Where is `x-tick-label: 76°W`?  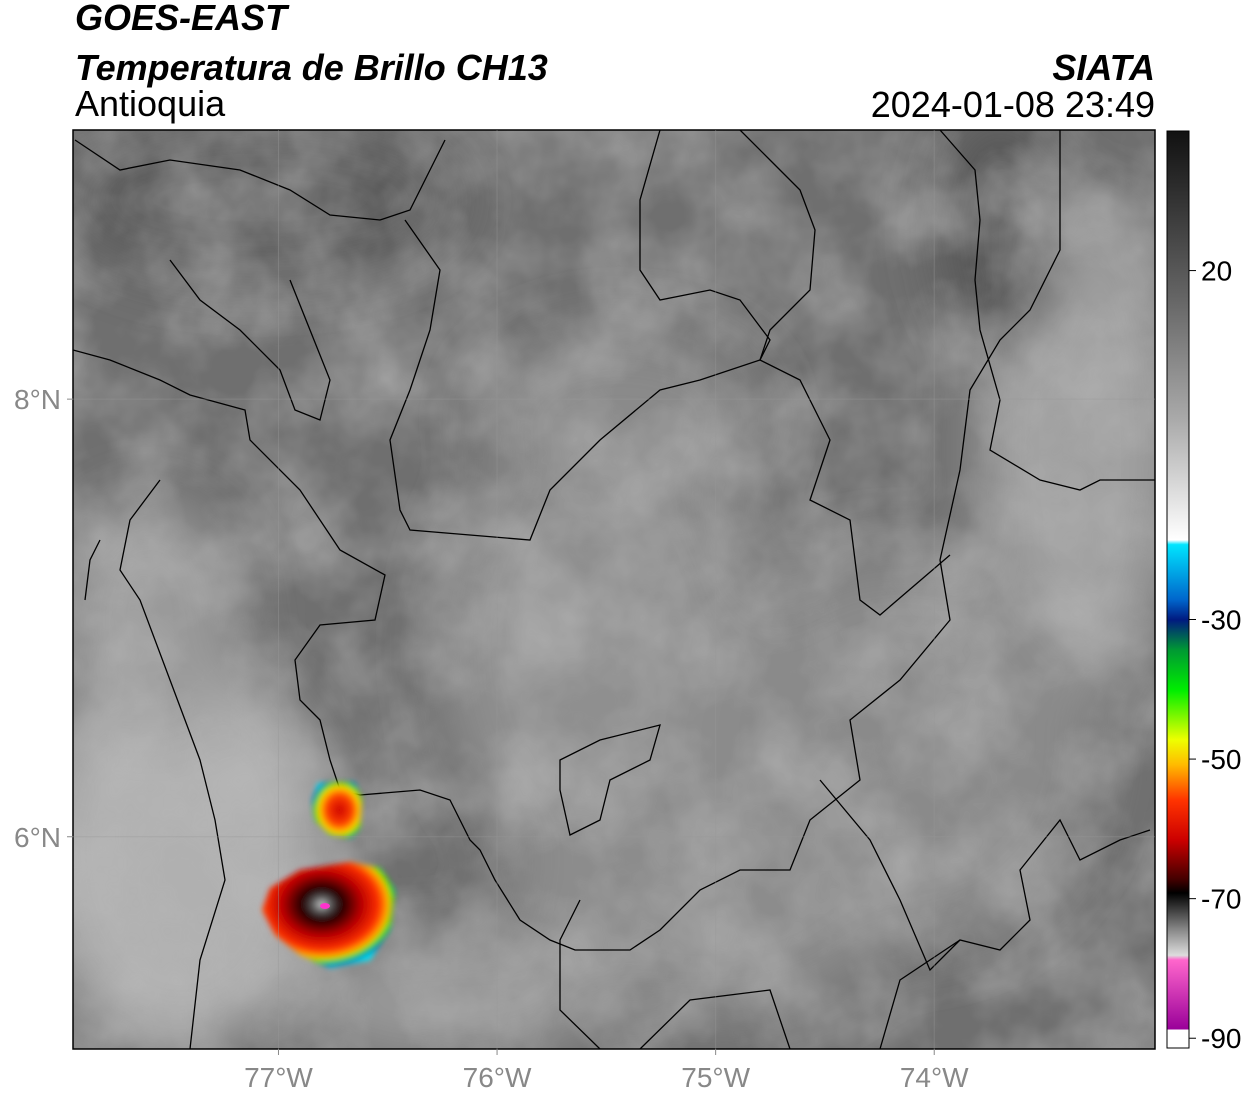
x-tick-label: 76°W is located at coordinates (497, 1077).